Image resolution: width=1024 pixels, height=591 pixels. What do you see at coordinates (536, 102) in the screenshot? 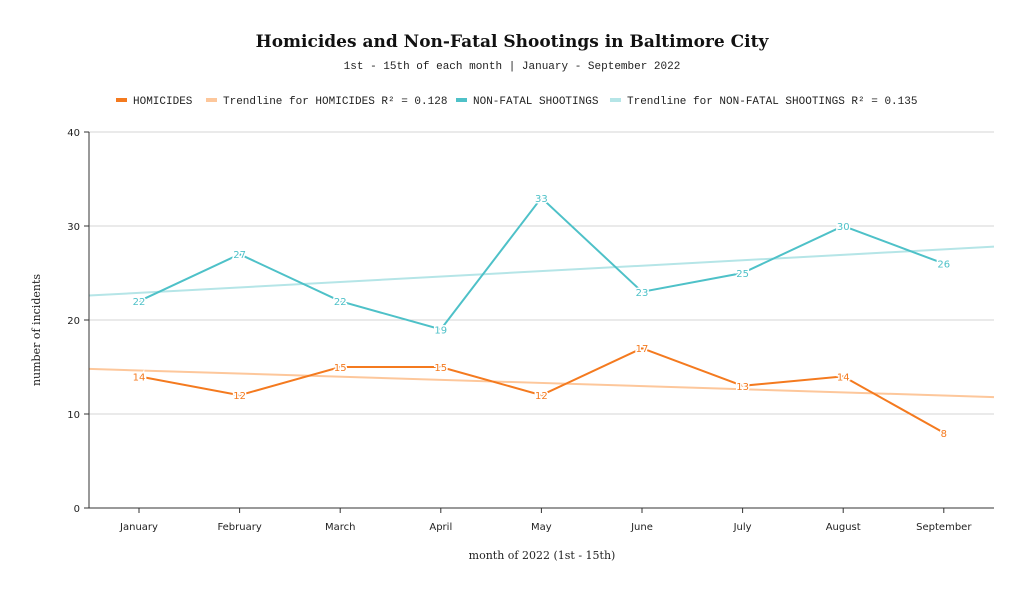
I see `legend-label: NON-FATAL SHOOTINGS` at bounding box center [536, 102].